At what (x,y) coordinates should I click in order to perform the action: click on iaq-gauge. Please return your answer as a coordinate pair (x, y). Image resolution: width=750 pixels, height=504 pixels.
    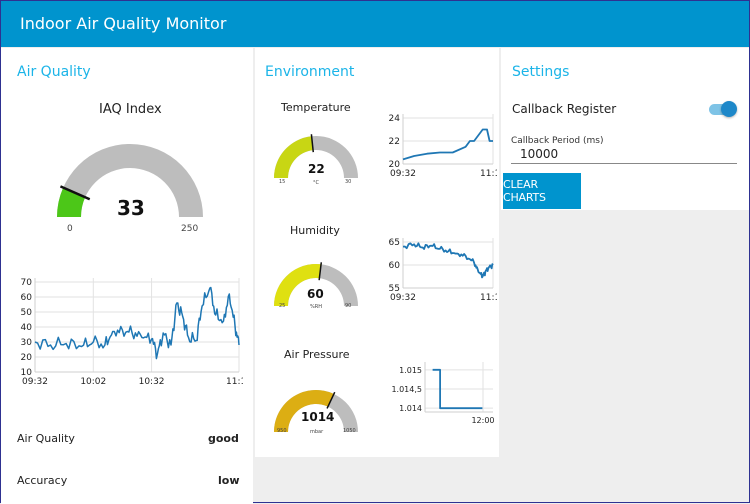
    Looking at the image, I should click on (130, 180).